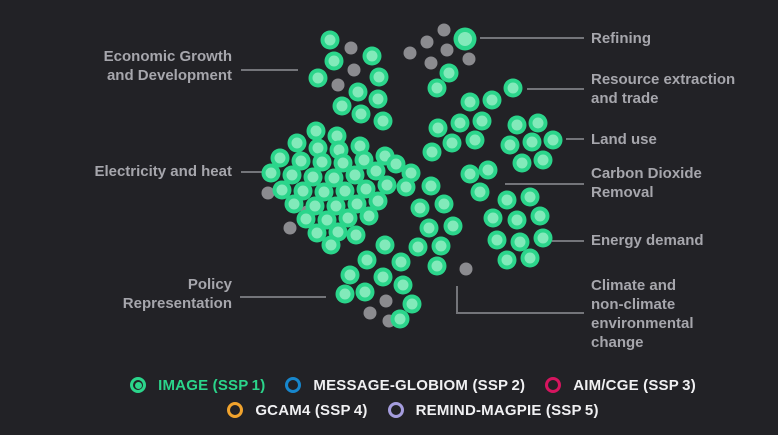 The width and height of the screenshot is (778, 435). Describe the element at coordinates (620, 385) in the screenshot. I see `legend-item-aim-cge-ssp-3: AIM/CGE (SSP 3)` at that location.